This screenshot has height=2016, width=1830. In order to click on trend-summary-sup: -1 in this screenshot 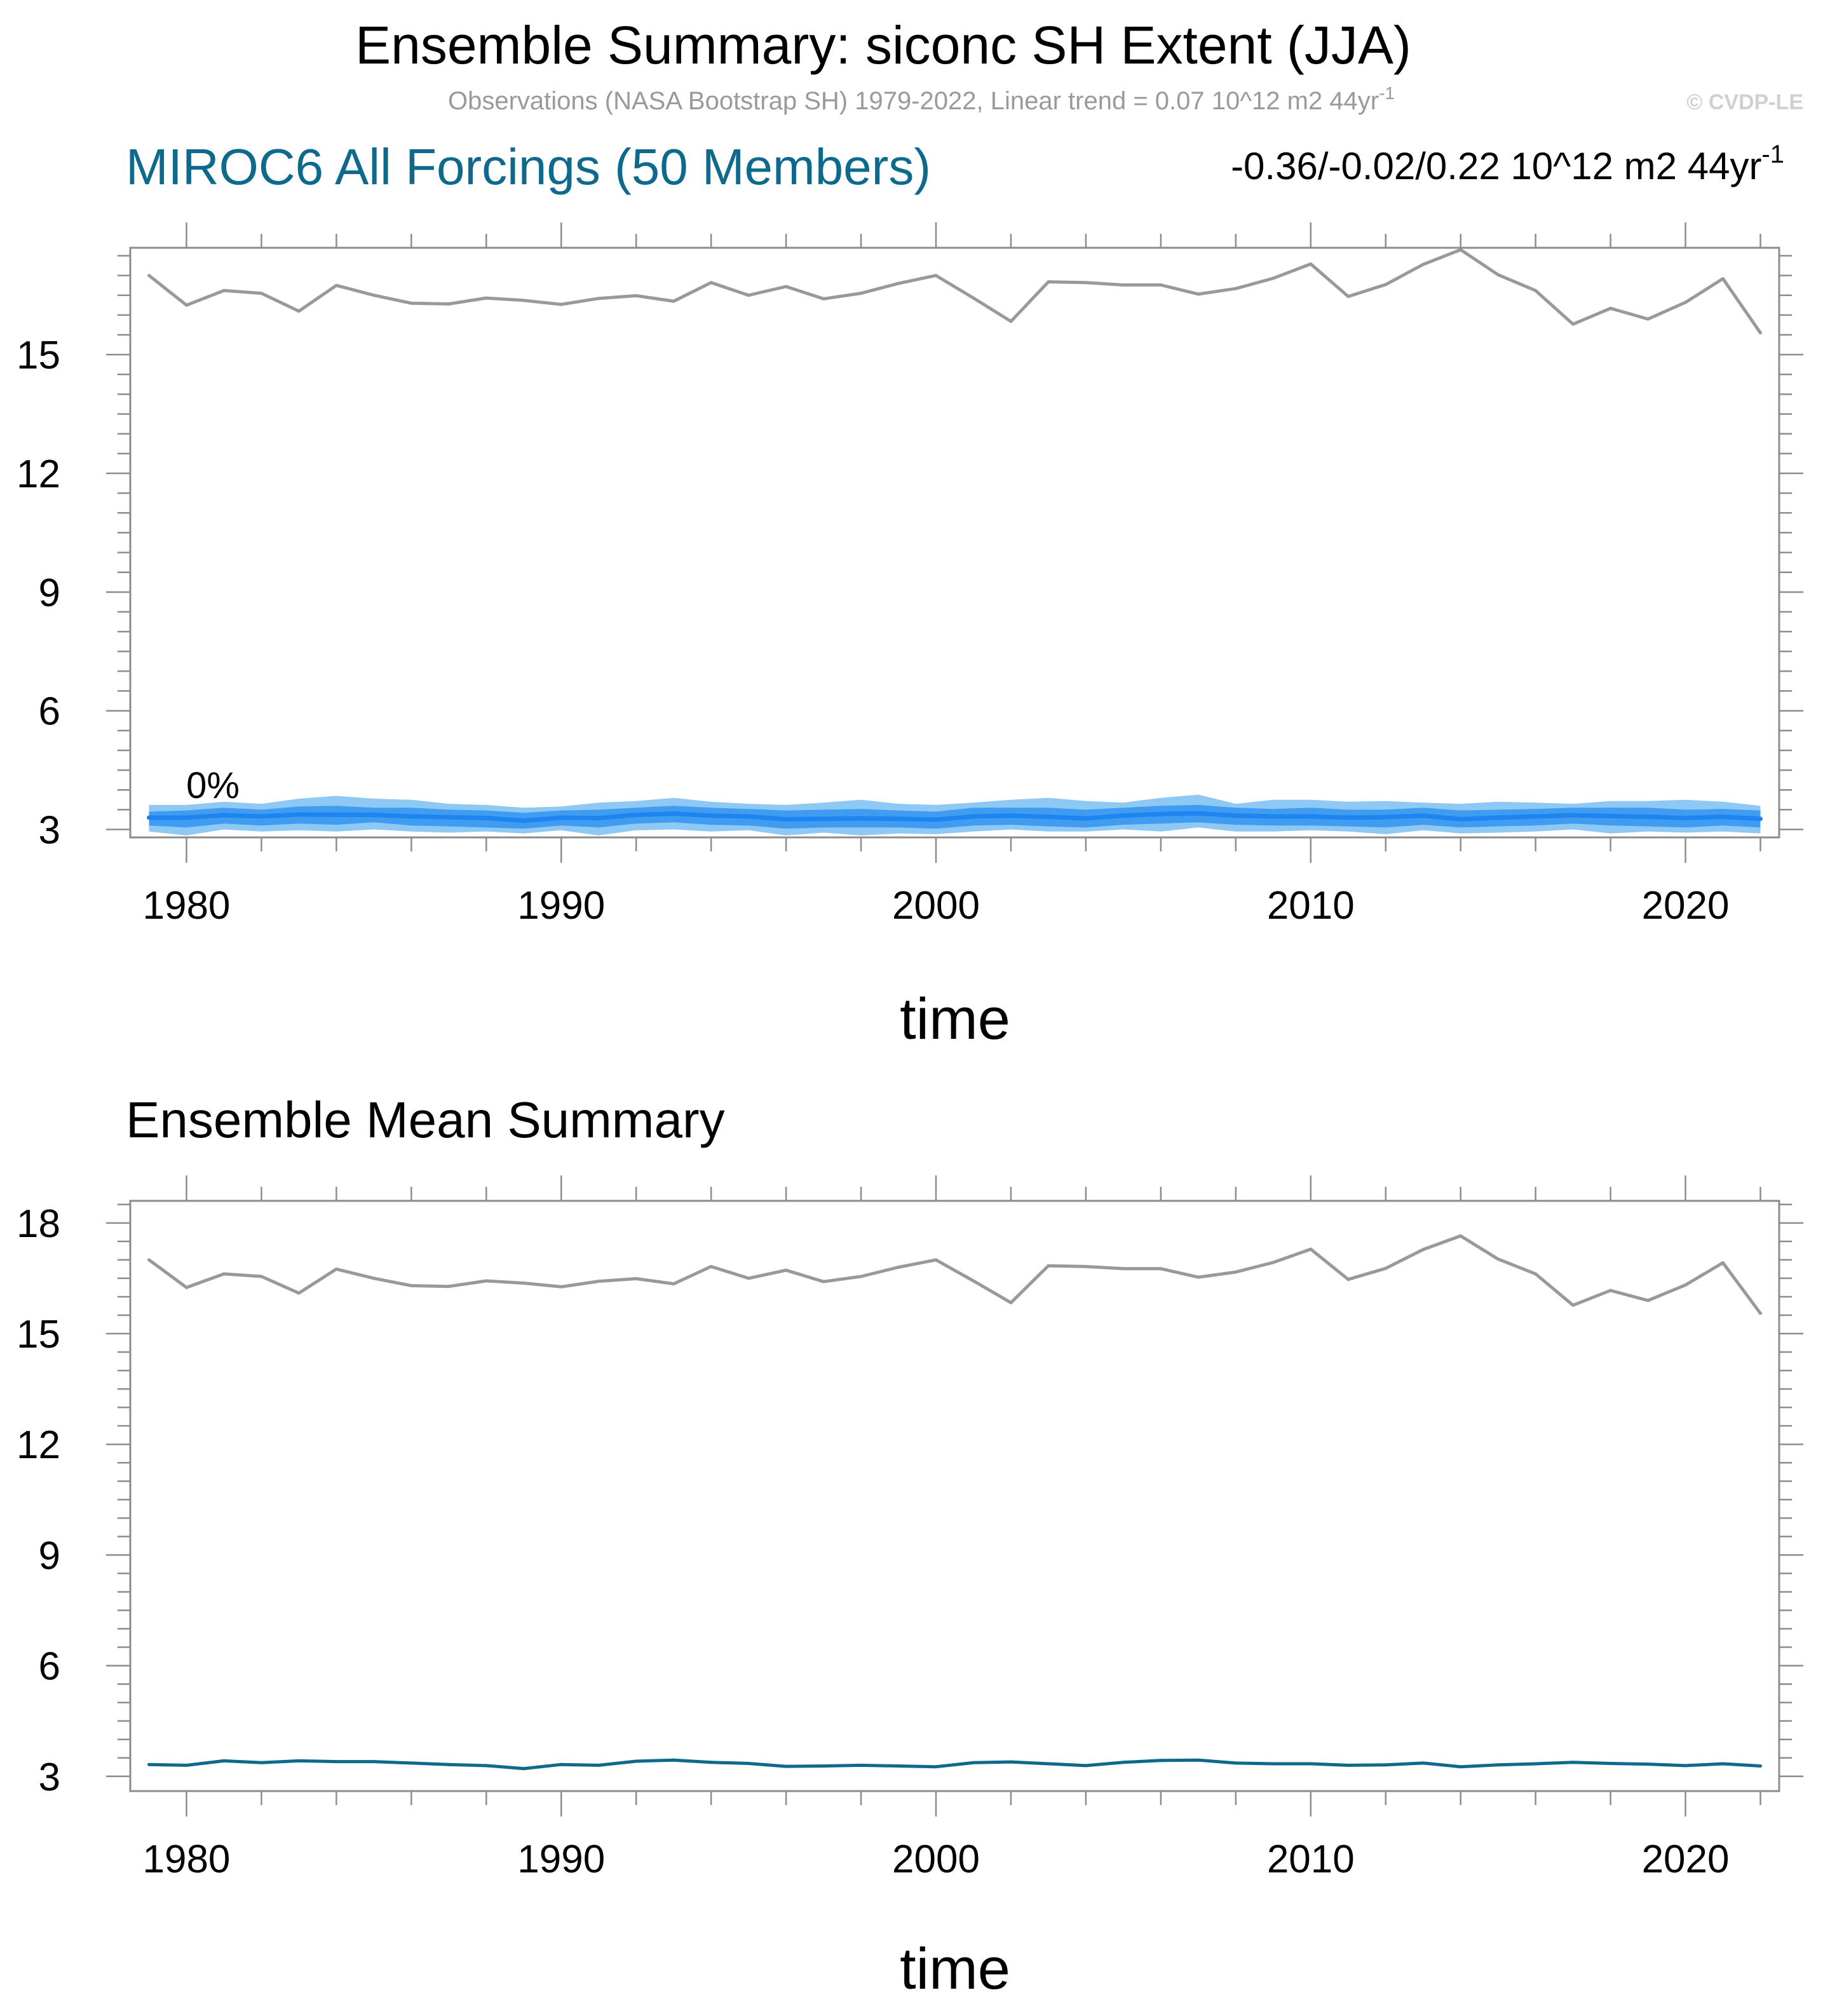, I will do `click(1772, 154)`.